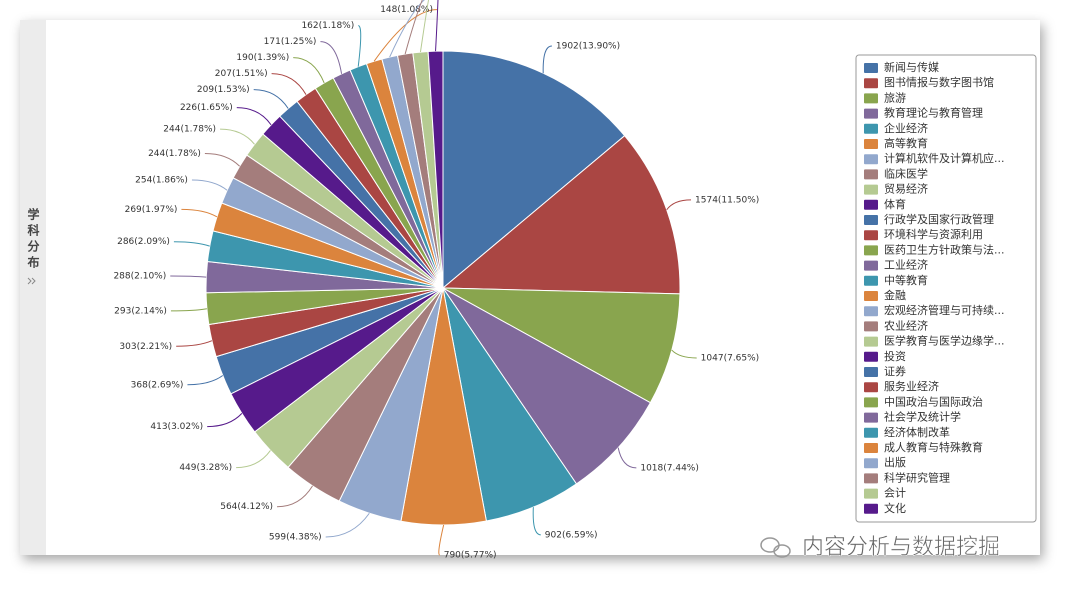  What do you see at coordinates (295, 538) in the screenshot?
I see `data-label: 599(4.38%)` at bounding box center [295, 538].